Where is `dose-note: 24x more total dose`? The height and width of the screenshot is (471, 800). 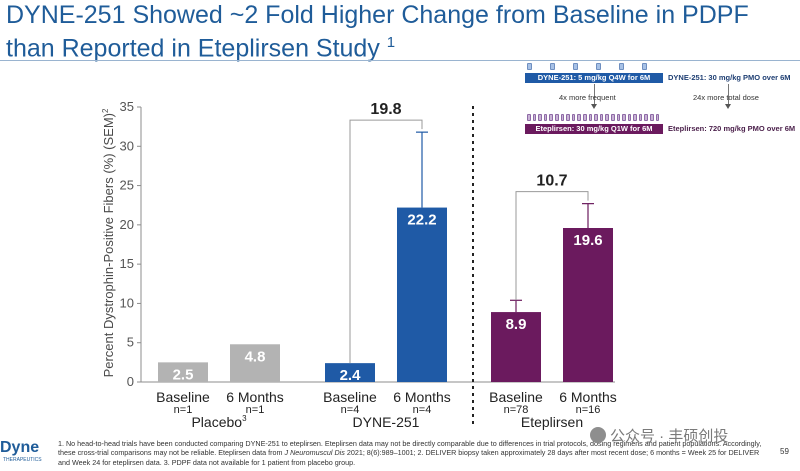 dose-note: 24x more total dose is located at coordinates (726, 97).